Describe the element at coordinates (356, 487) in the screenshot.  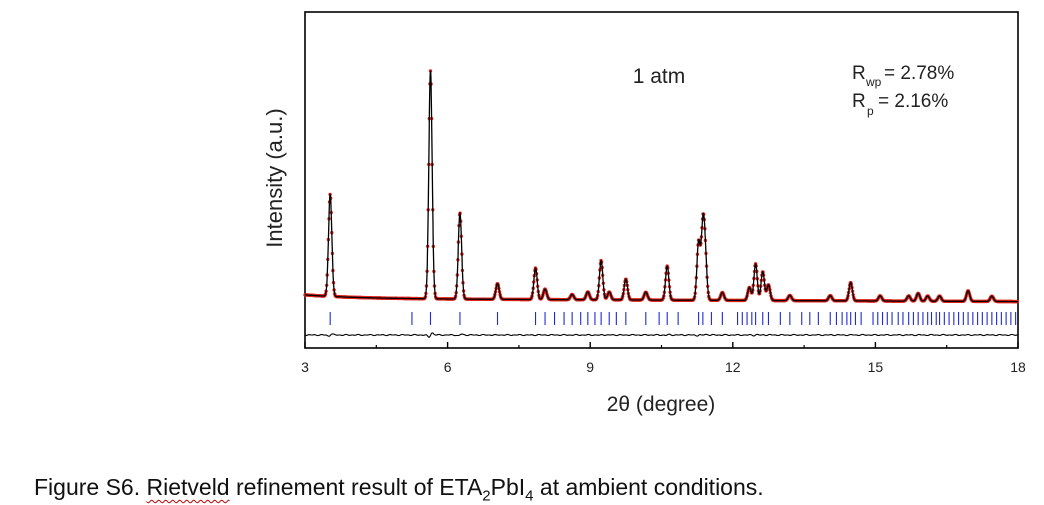
I see `caption-middle: refinement result of ETA` at that location.